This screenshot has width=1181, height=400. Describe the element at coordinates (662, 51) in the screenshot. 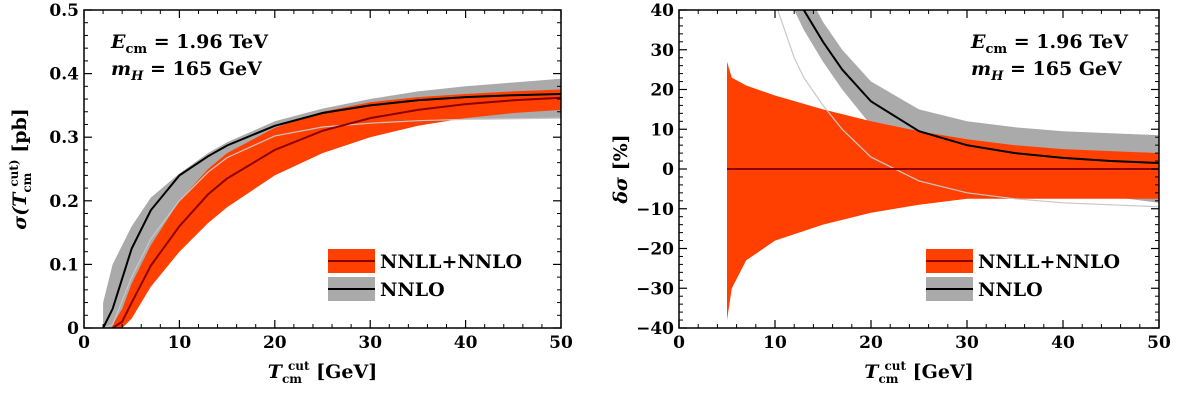

I see `y-tick-label: 30` at that location.